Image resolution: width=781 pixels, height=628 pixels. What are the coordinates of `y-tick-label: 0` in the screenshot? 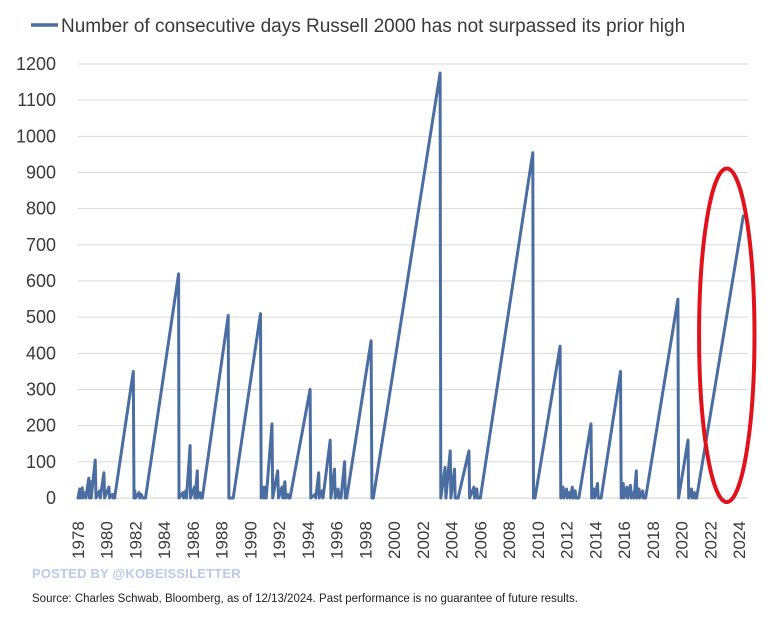 It's located at (51, 498).